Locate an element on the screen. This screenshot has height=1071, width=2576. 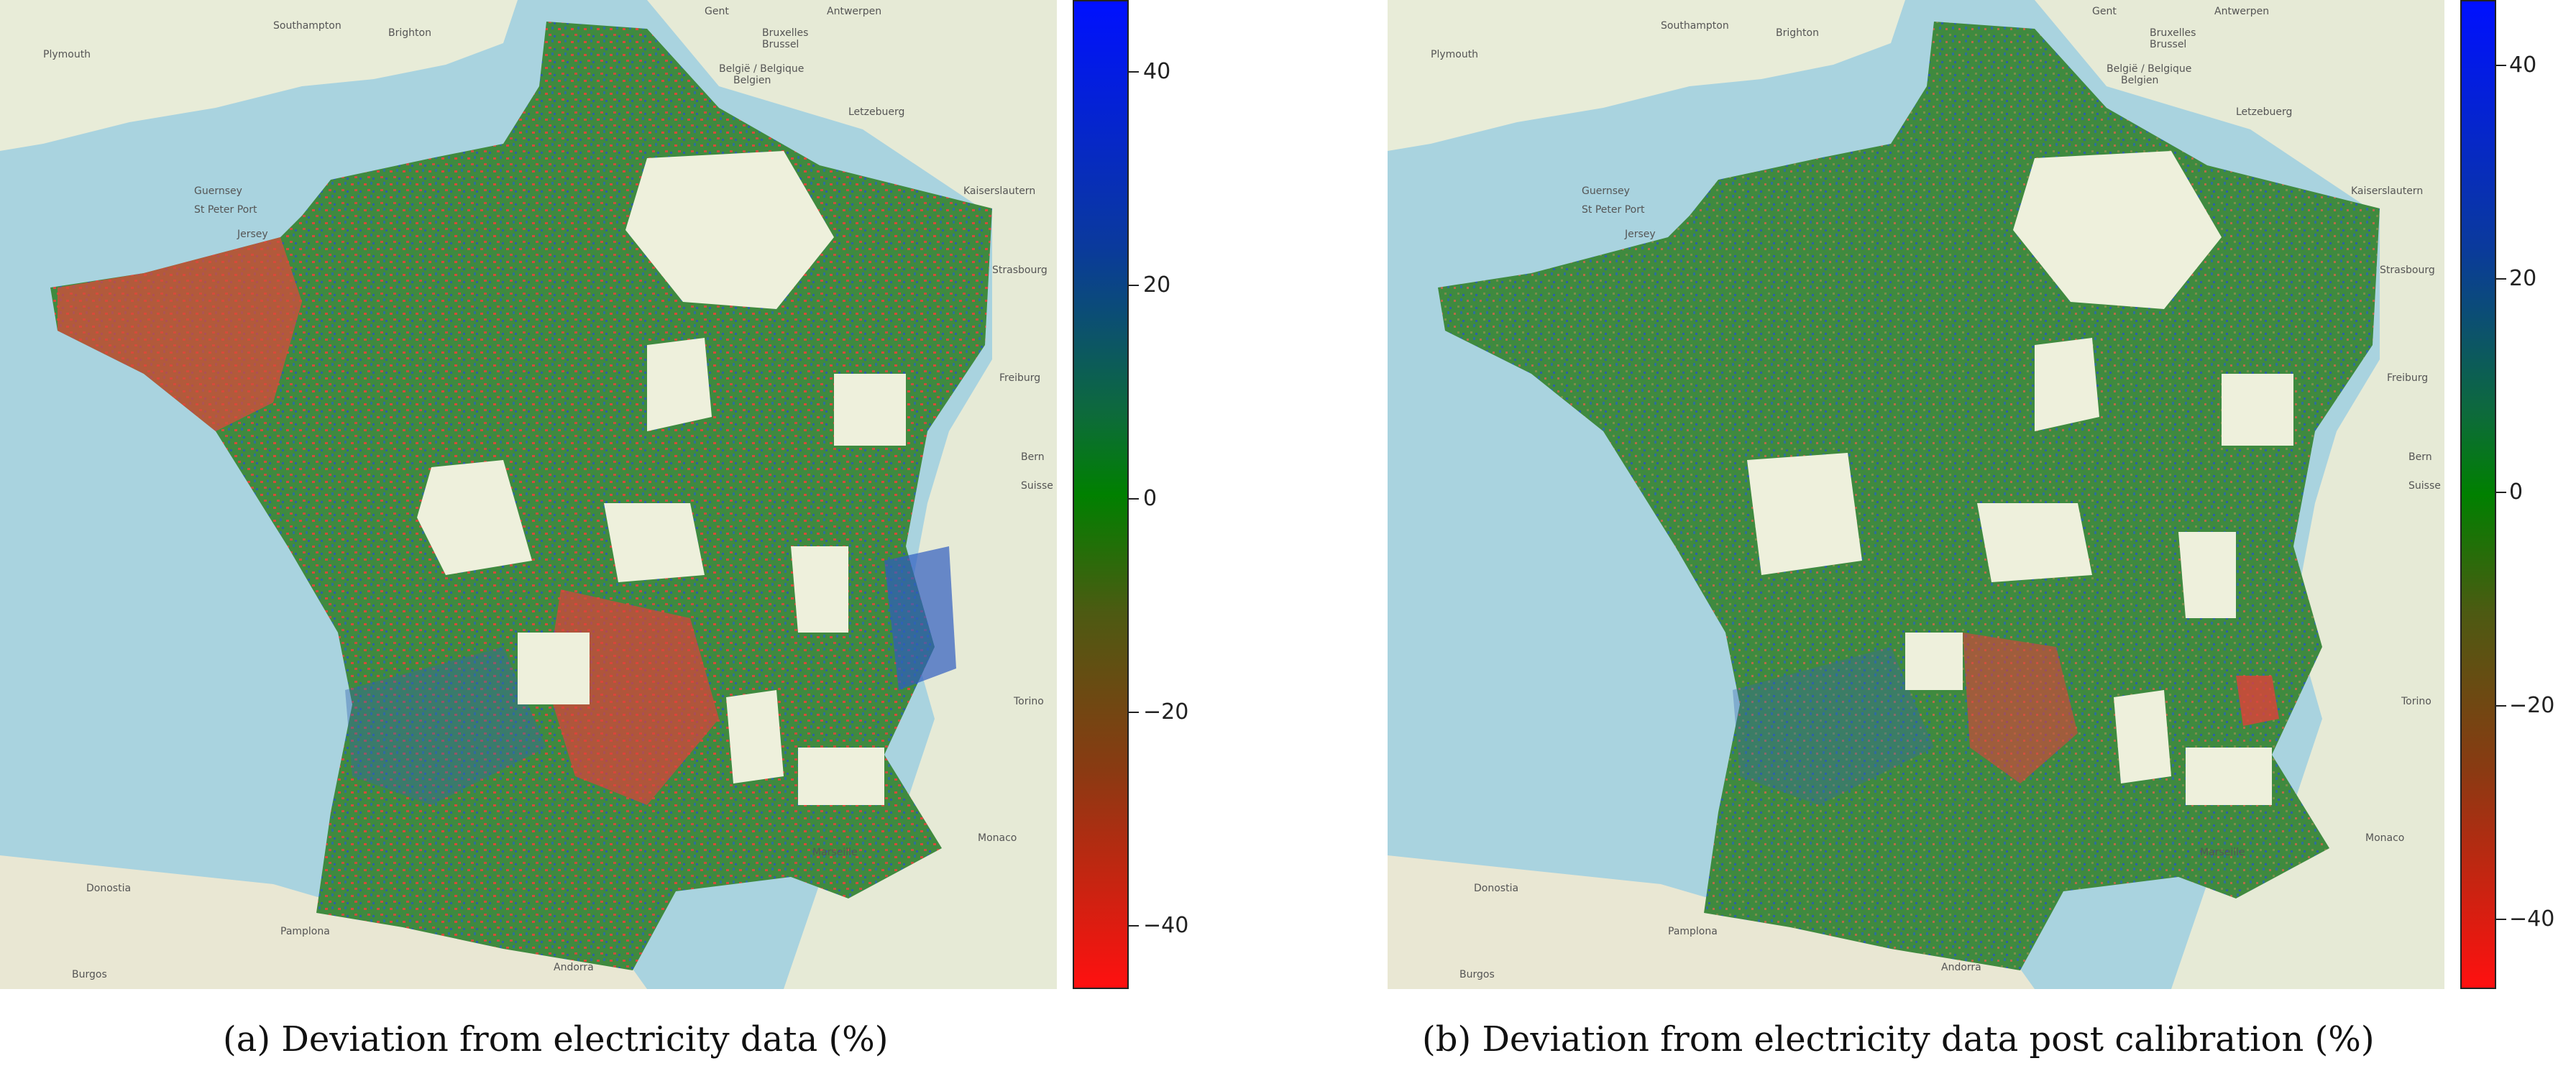
map-label: Brighton is located at coordinates (1797, 33).